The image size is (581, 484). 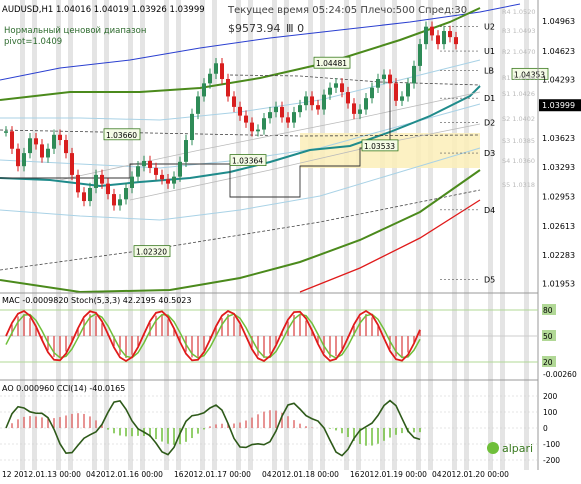 What do you see at coordinates (518, 185) in the screenshot?
I see `faded-level: S5 1.0318` at bounding box center [518, 185].